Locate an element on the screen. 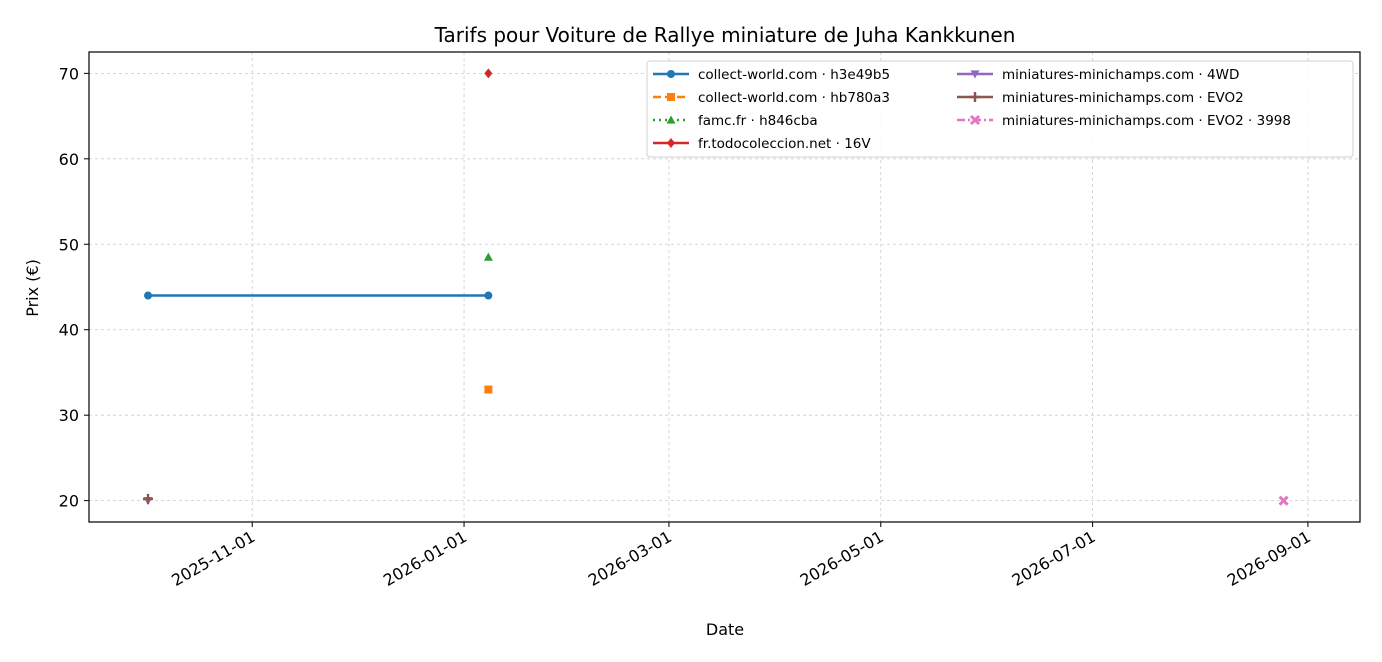  legend-item: fr.todocoleccion.net · 16V is located at coordinates (762, 144).